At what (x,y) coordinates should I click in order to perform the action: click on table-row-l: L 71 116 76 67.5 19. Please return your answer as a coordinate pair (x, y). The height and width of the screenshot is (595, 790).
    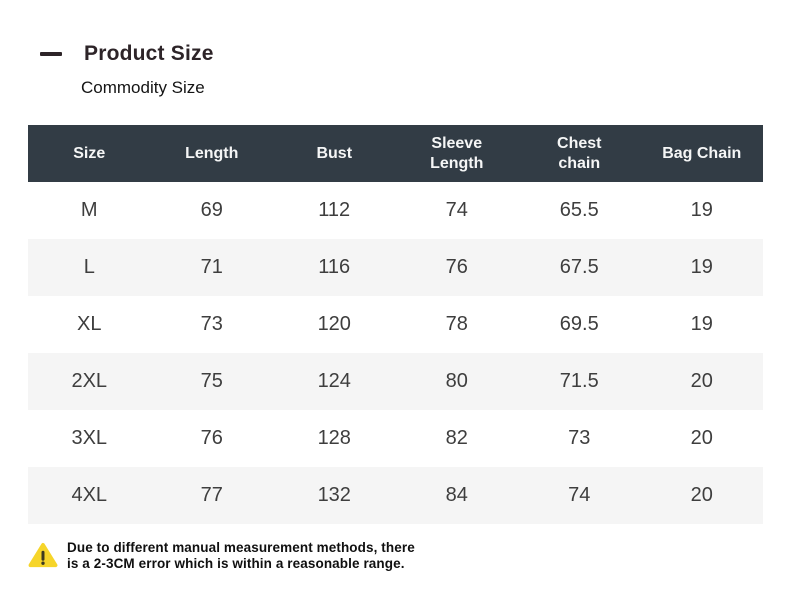
    Looking at the image, I should click on (395, 267).